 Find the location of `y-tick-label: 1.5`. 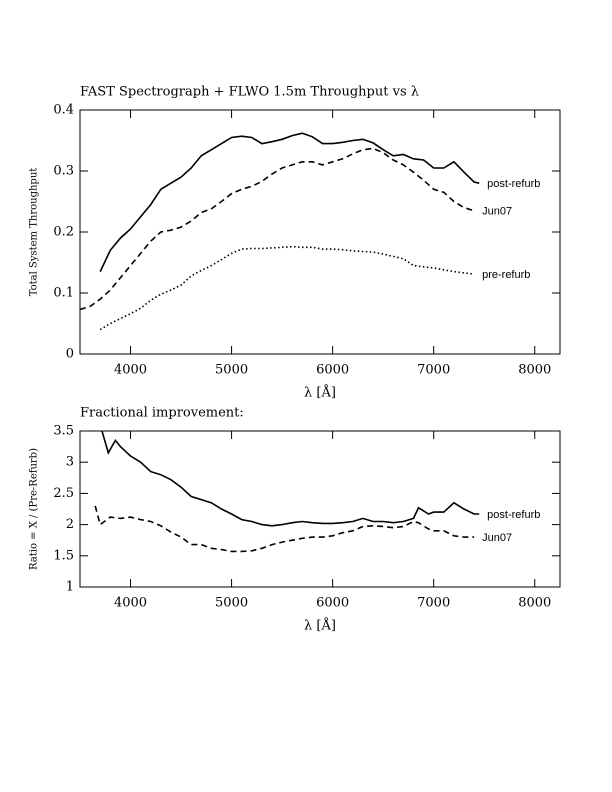

y-tick-label: 1.5 is located at coordinates (63, 555).